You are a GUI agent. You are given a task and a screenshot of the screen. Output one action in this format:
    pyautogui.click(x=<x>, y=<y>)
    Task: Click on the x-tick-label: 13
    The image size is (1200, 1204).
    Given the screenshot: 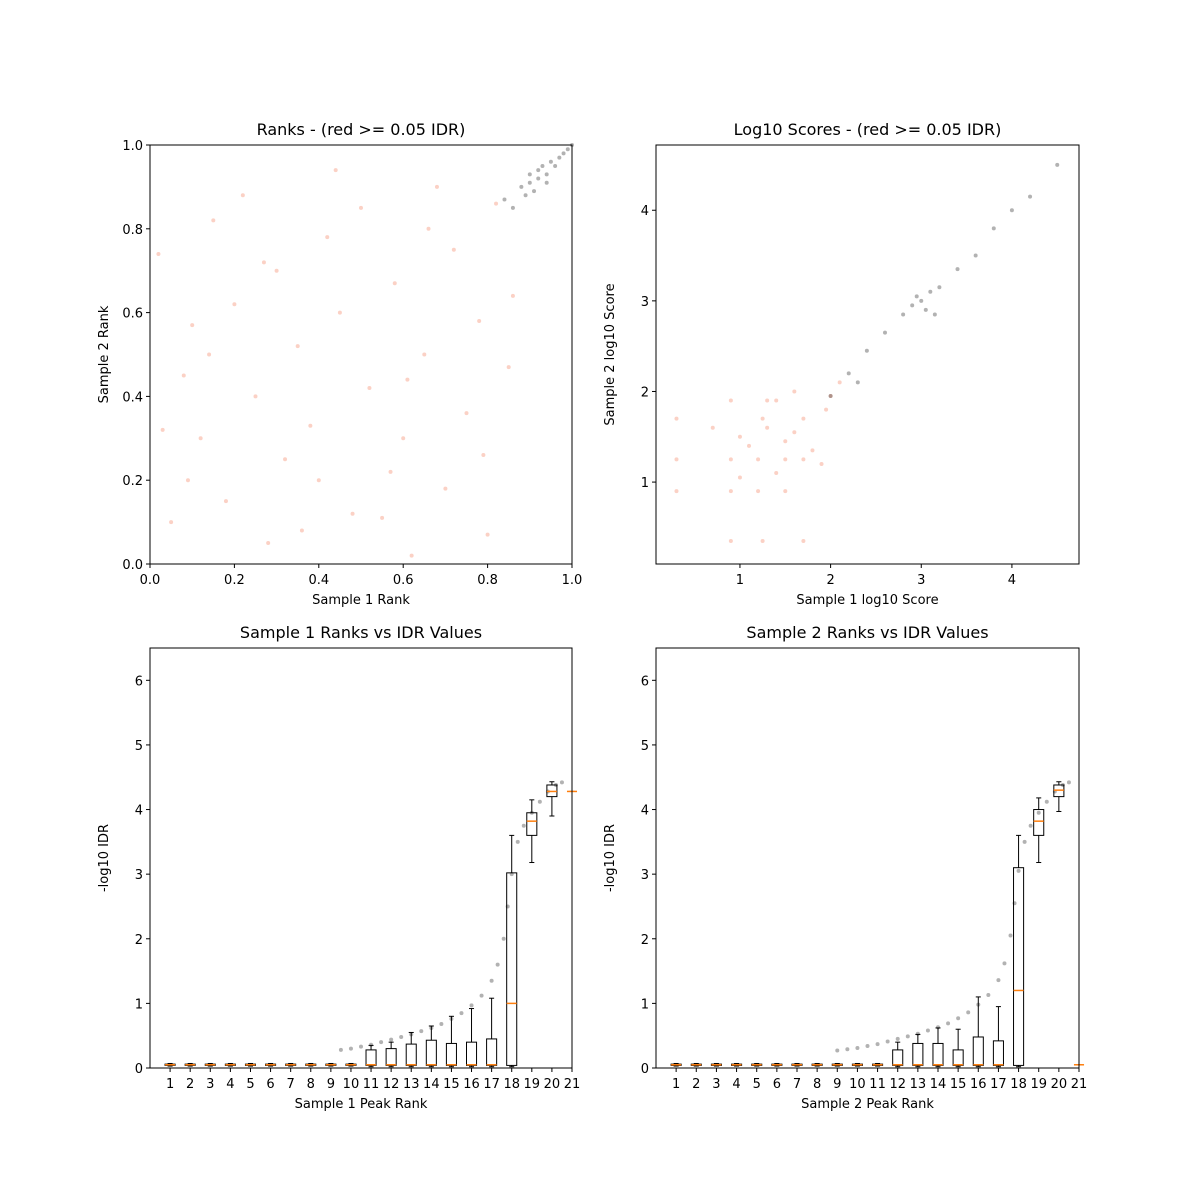 What is the action you would take?
    pyautogui.click(x=918, y=1084)
    